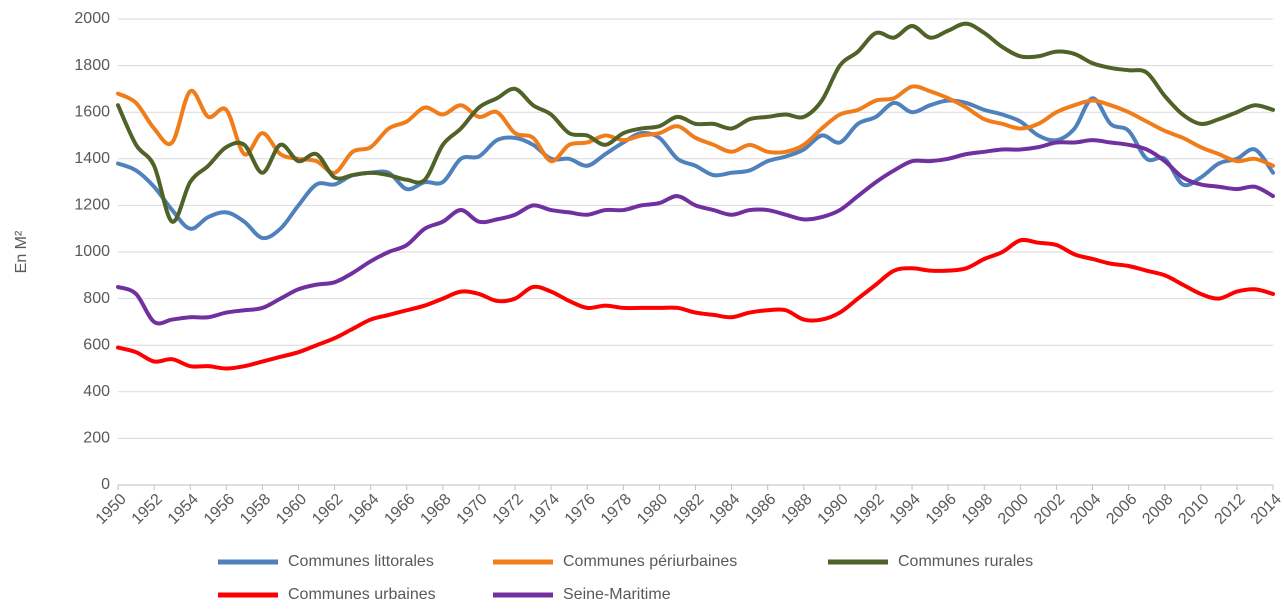  What do you see at coordinates (147, 509) in the screenshot?
I see `x-tick-label: 1952` at bounding box center [147, 509].